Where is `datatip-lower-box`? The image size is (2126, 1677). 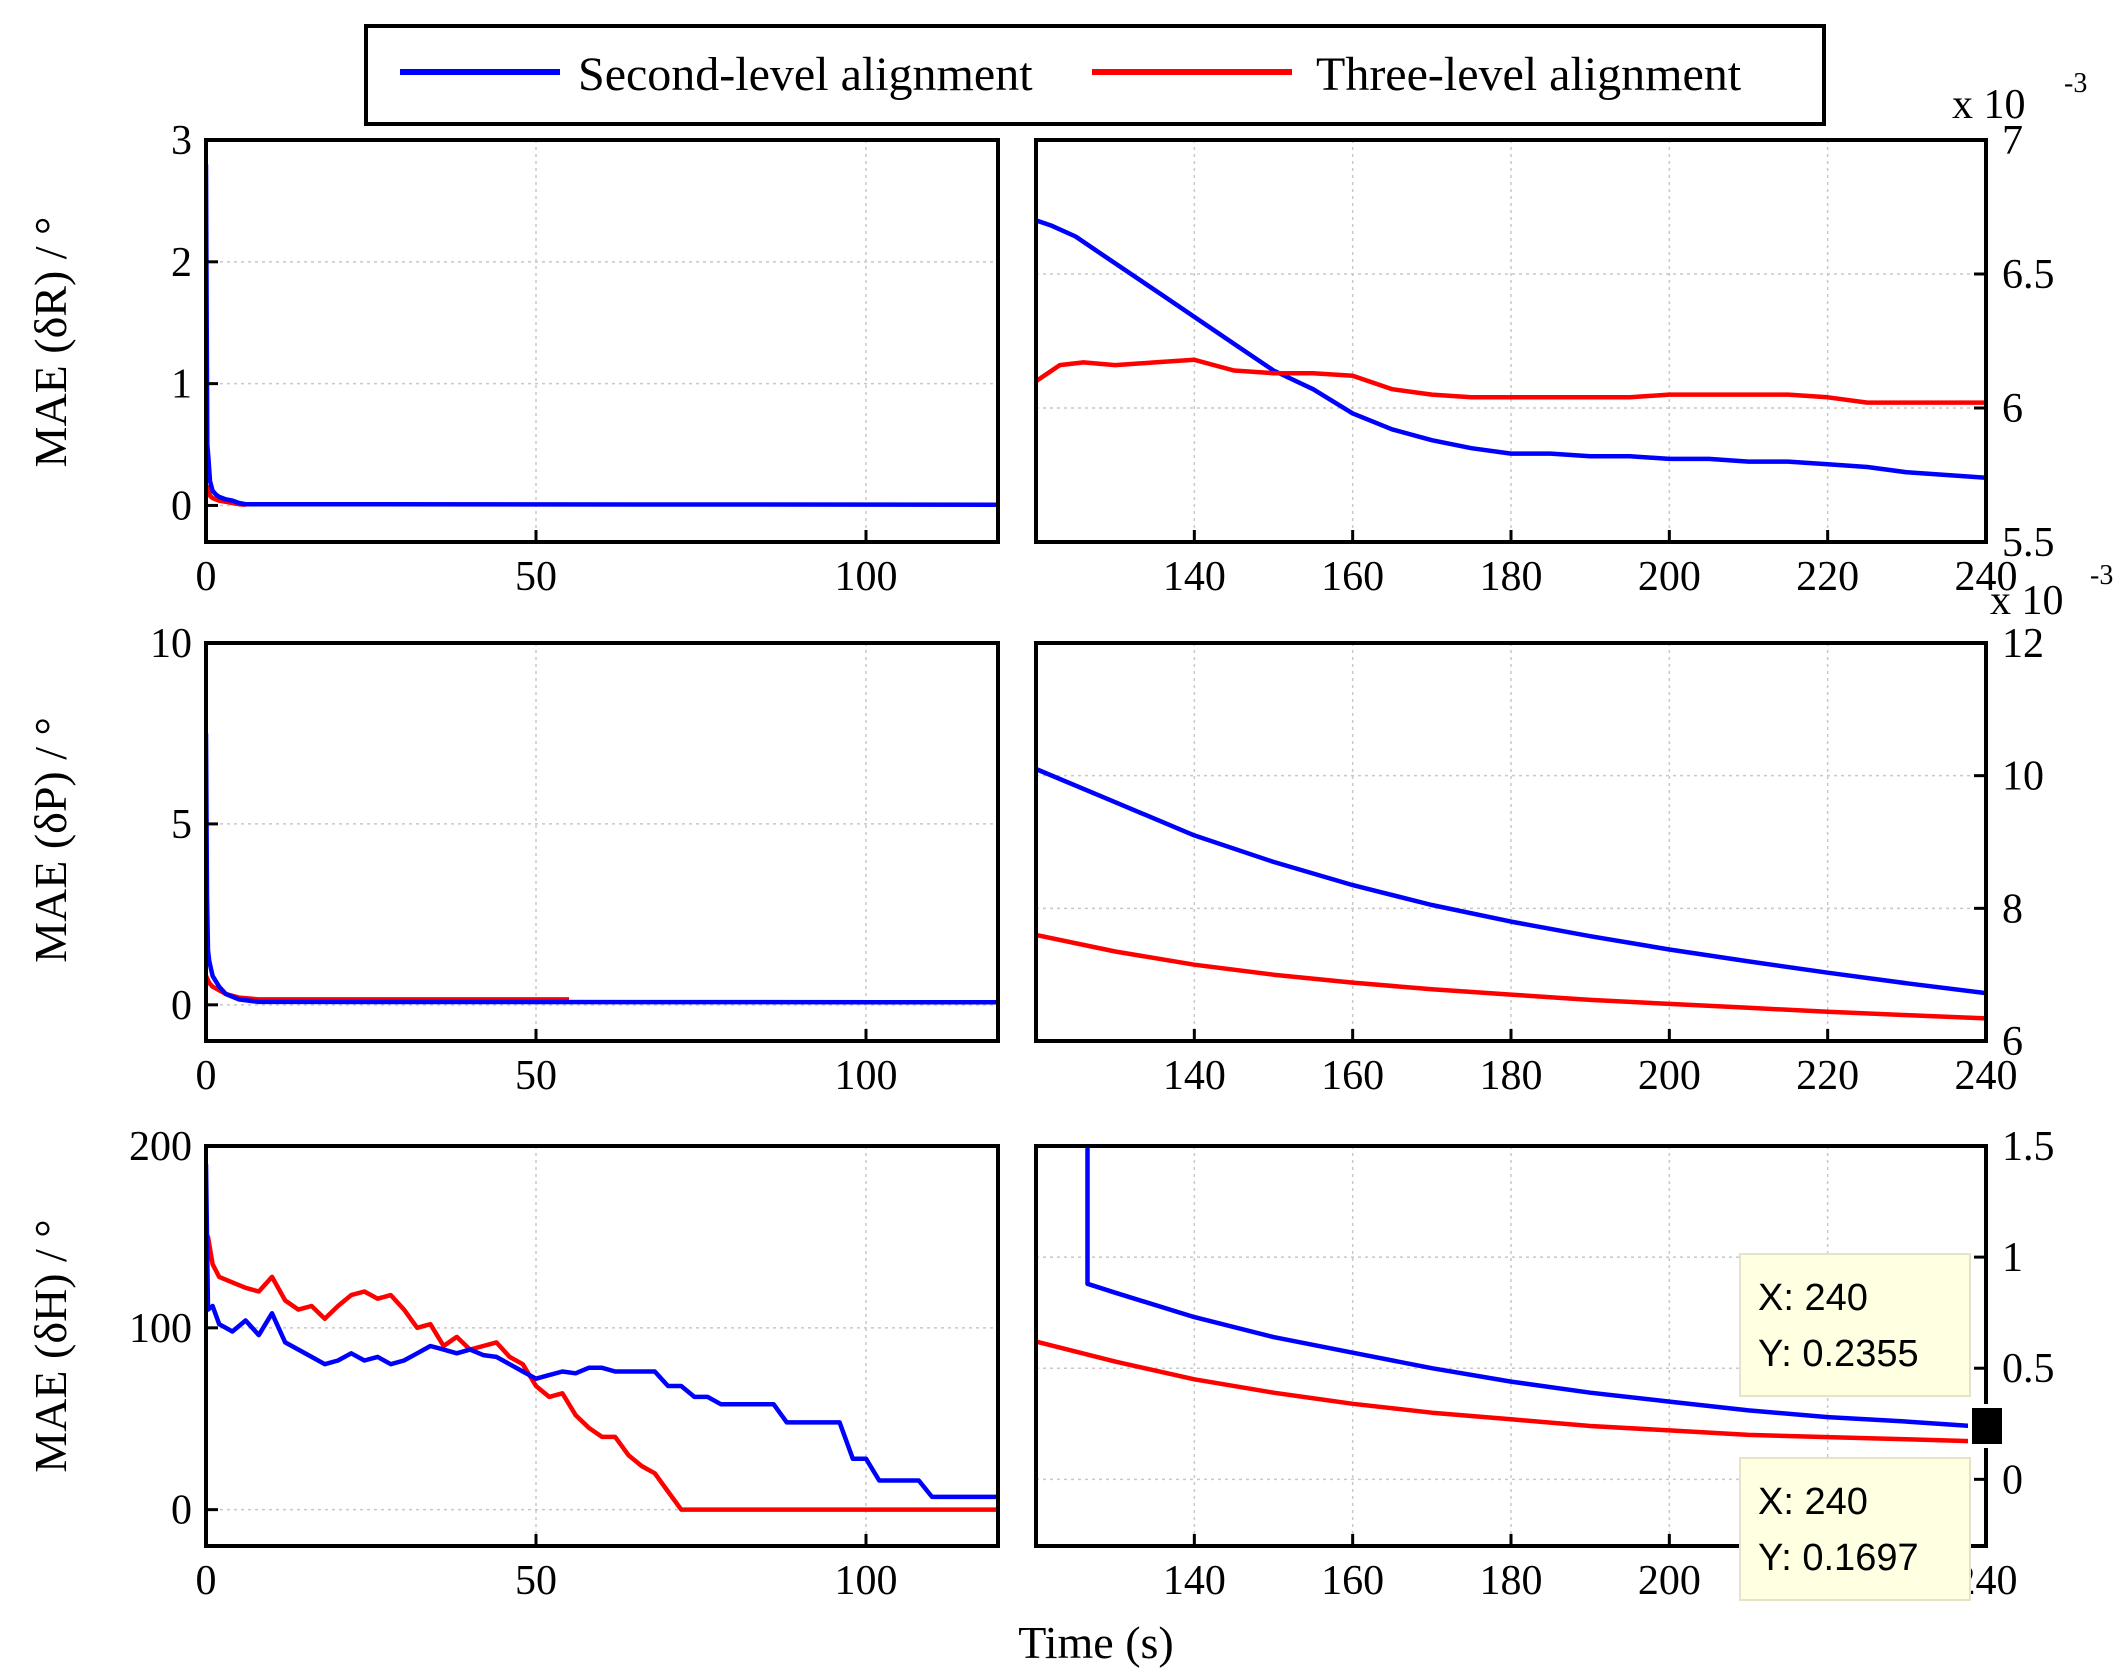 datatip-lower-box is located at coordinates (1855, 1529).